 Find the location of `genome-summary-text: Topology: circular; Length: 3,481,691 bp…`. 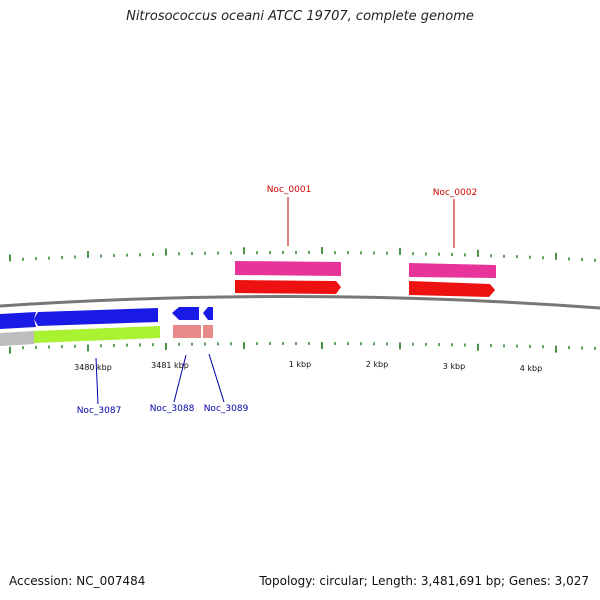

genome-summary-text: Topology: circular; Length: 3,481,691 bp… is located at coordinates (424, 581).